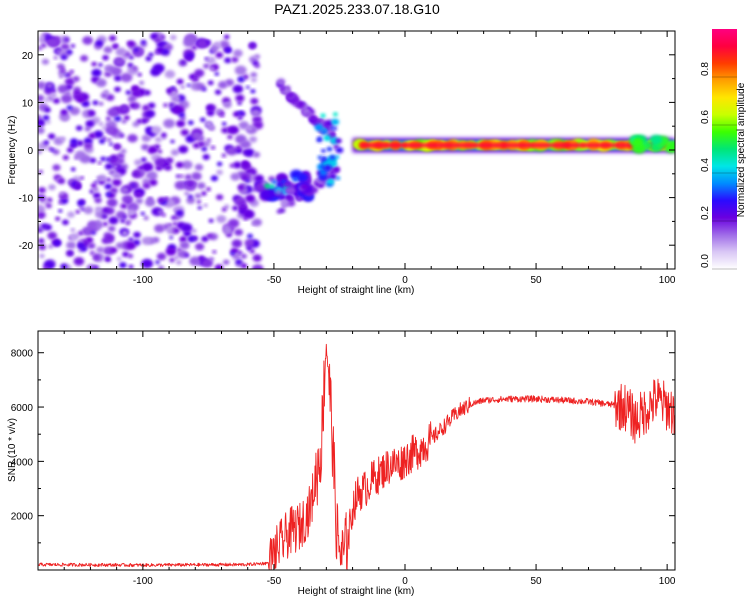 The image size is (750, 600). Describe the element at coordinates (28, 103) in the screenshot. I see `spectrogram-y-tick-label: 10` at that location.